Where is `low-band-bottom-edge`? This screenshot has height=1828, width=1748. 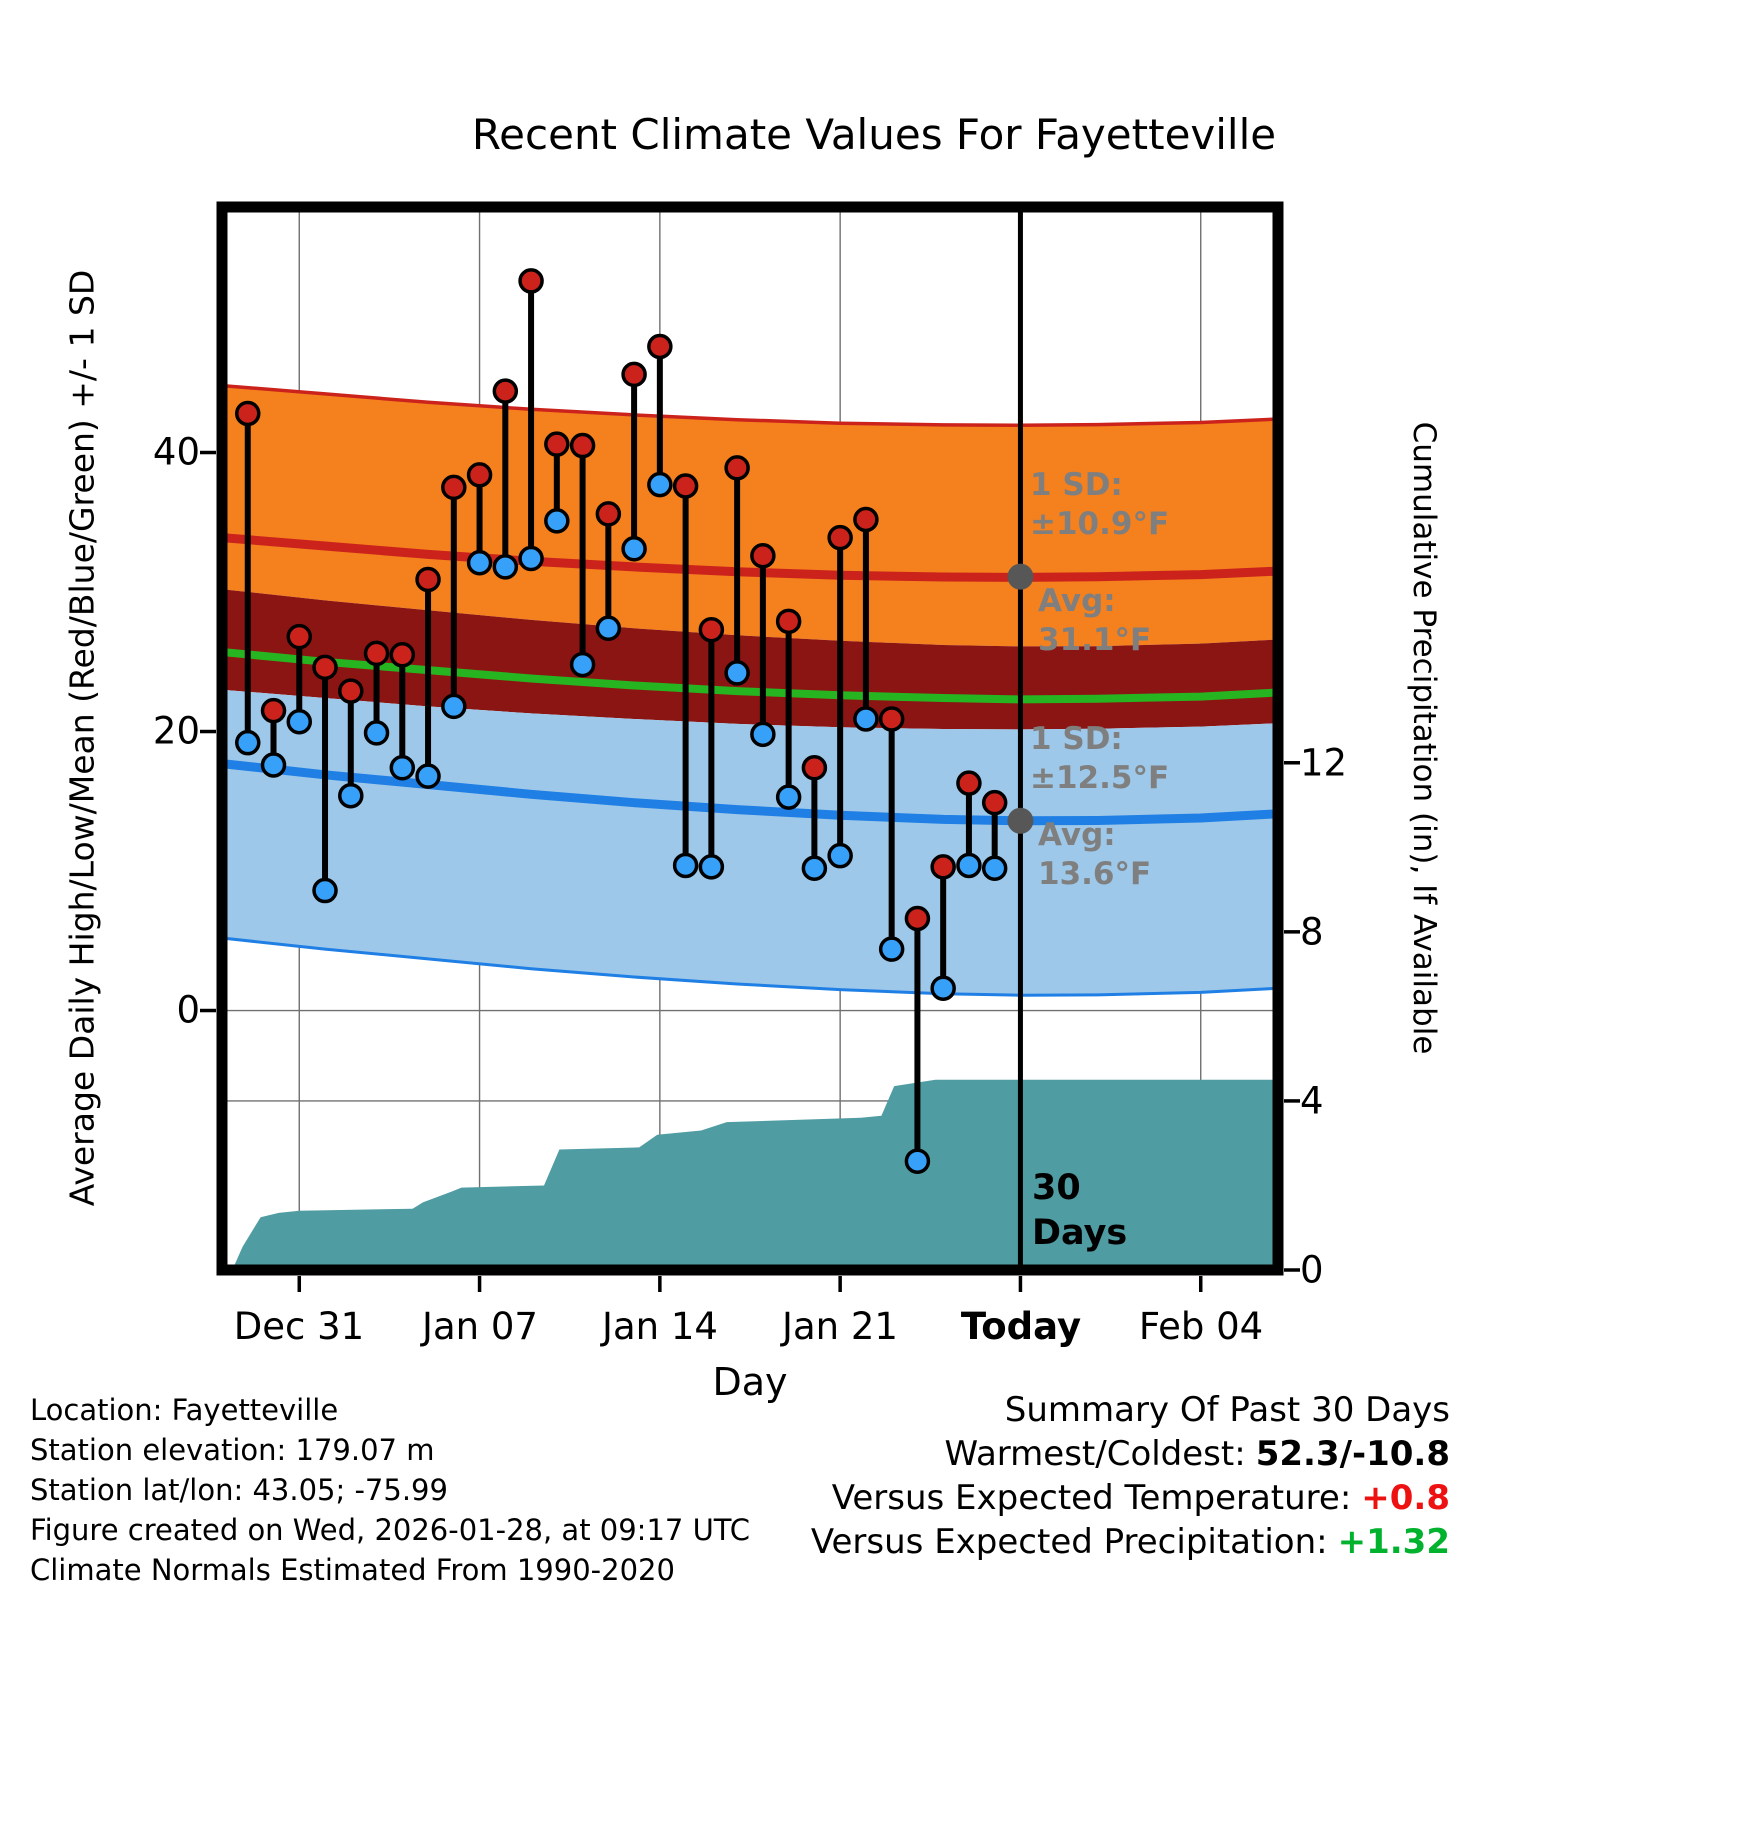
low-band-bottom-edge is located at coordinates (750, 966).